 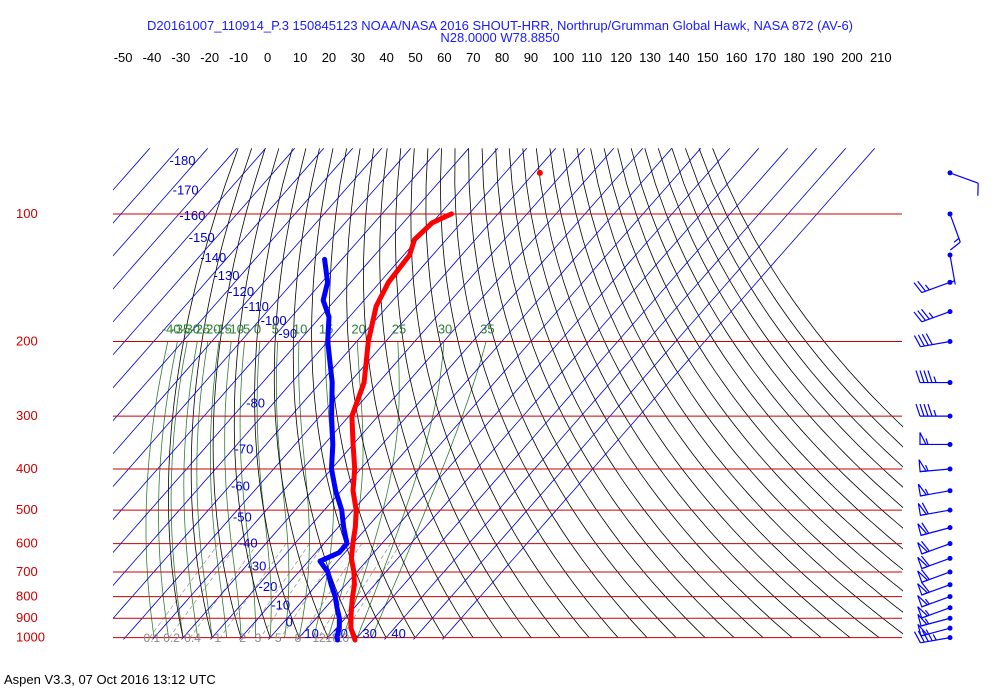 I want to click on isotherm-label: -180, so click(x=183, y=160).